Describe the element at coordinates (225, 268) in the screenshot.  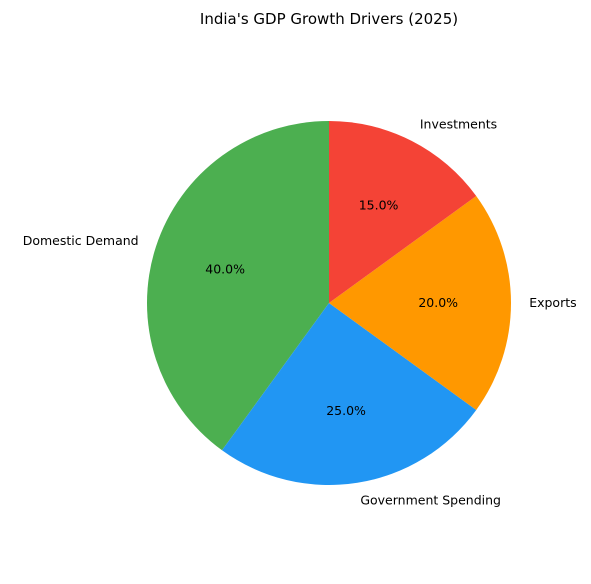
I see `pie-pct-label: 40.0%` at that location.